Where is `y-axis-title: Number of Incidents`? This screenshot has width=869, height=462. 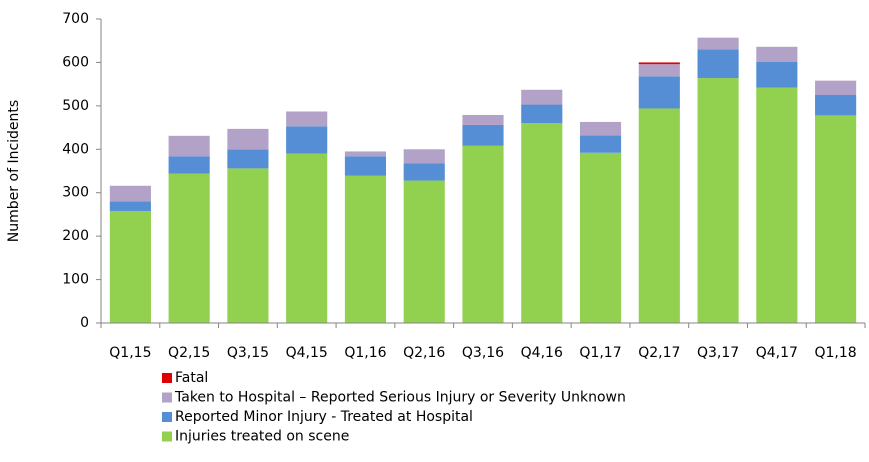 y-axis-title: Number of Incidents is located at coordinates (14, 171).